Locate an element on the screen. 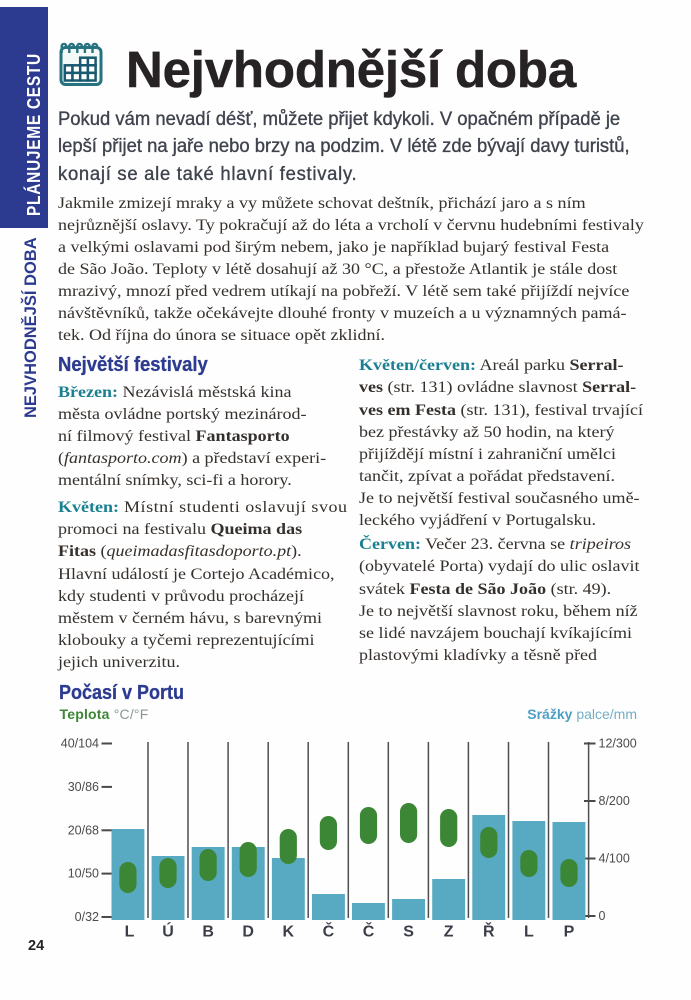 The image size is (691, 1000). svg-text: Ř is located at coordinates (489, 931).